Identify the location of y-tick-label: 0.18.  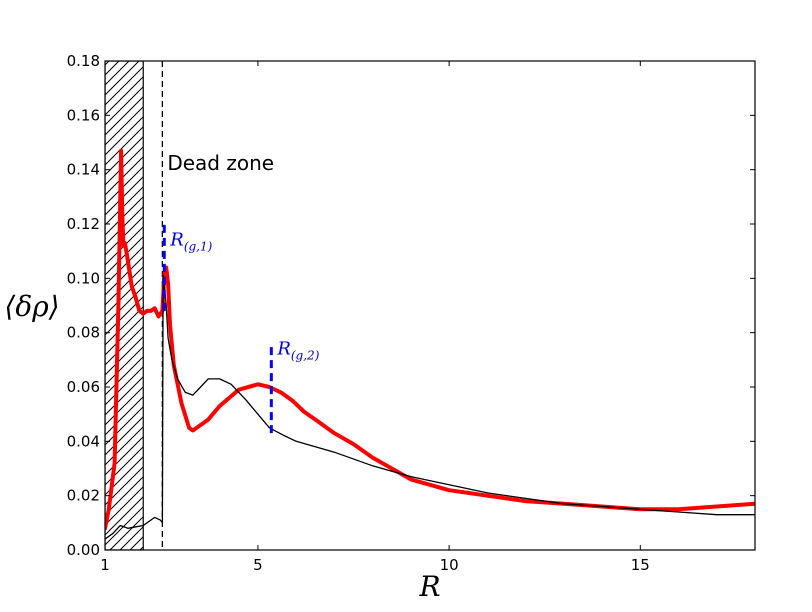
(83, 61).